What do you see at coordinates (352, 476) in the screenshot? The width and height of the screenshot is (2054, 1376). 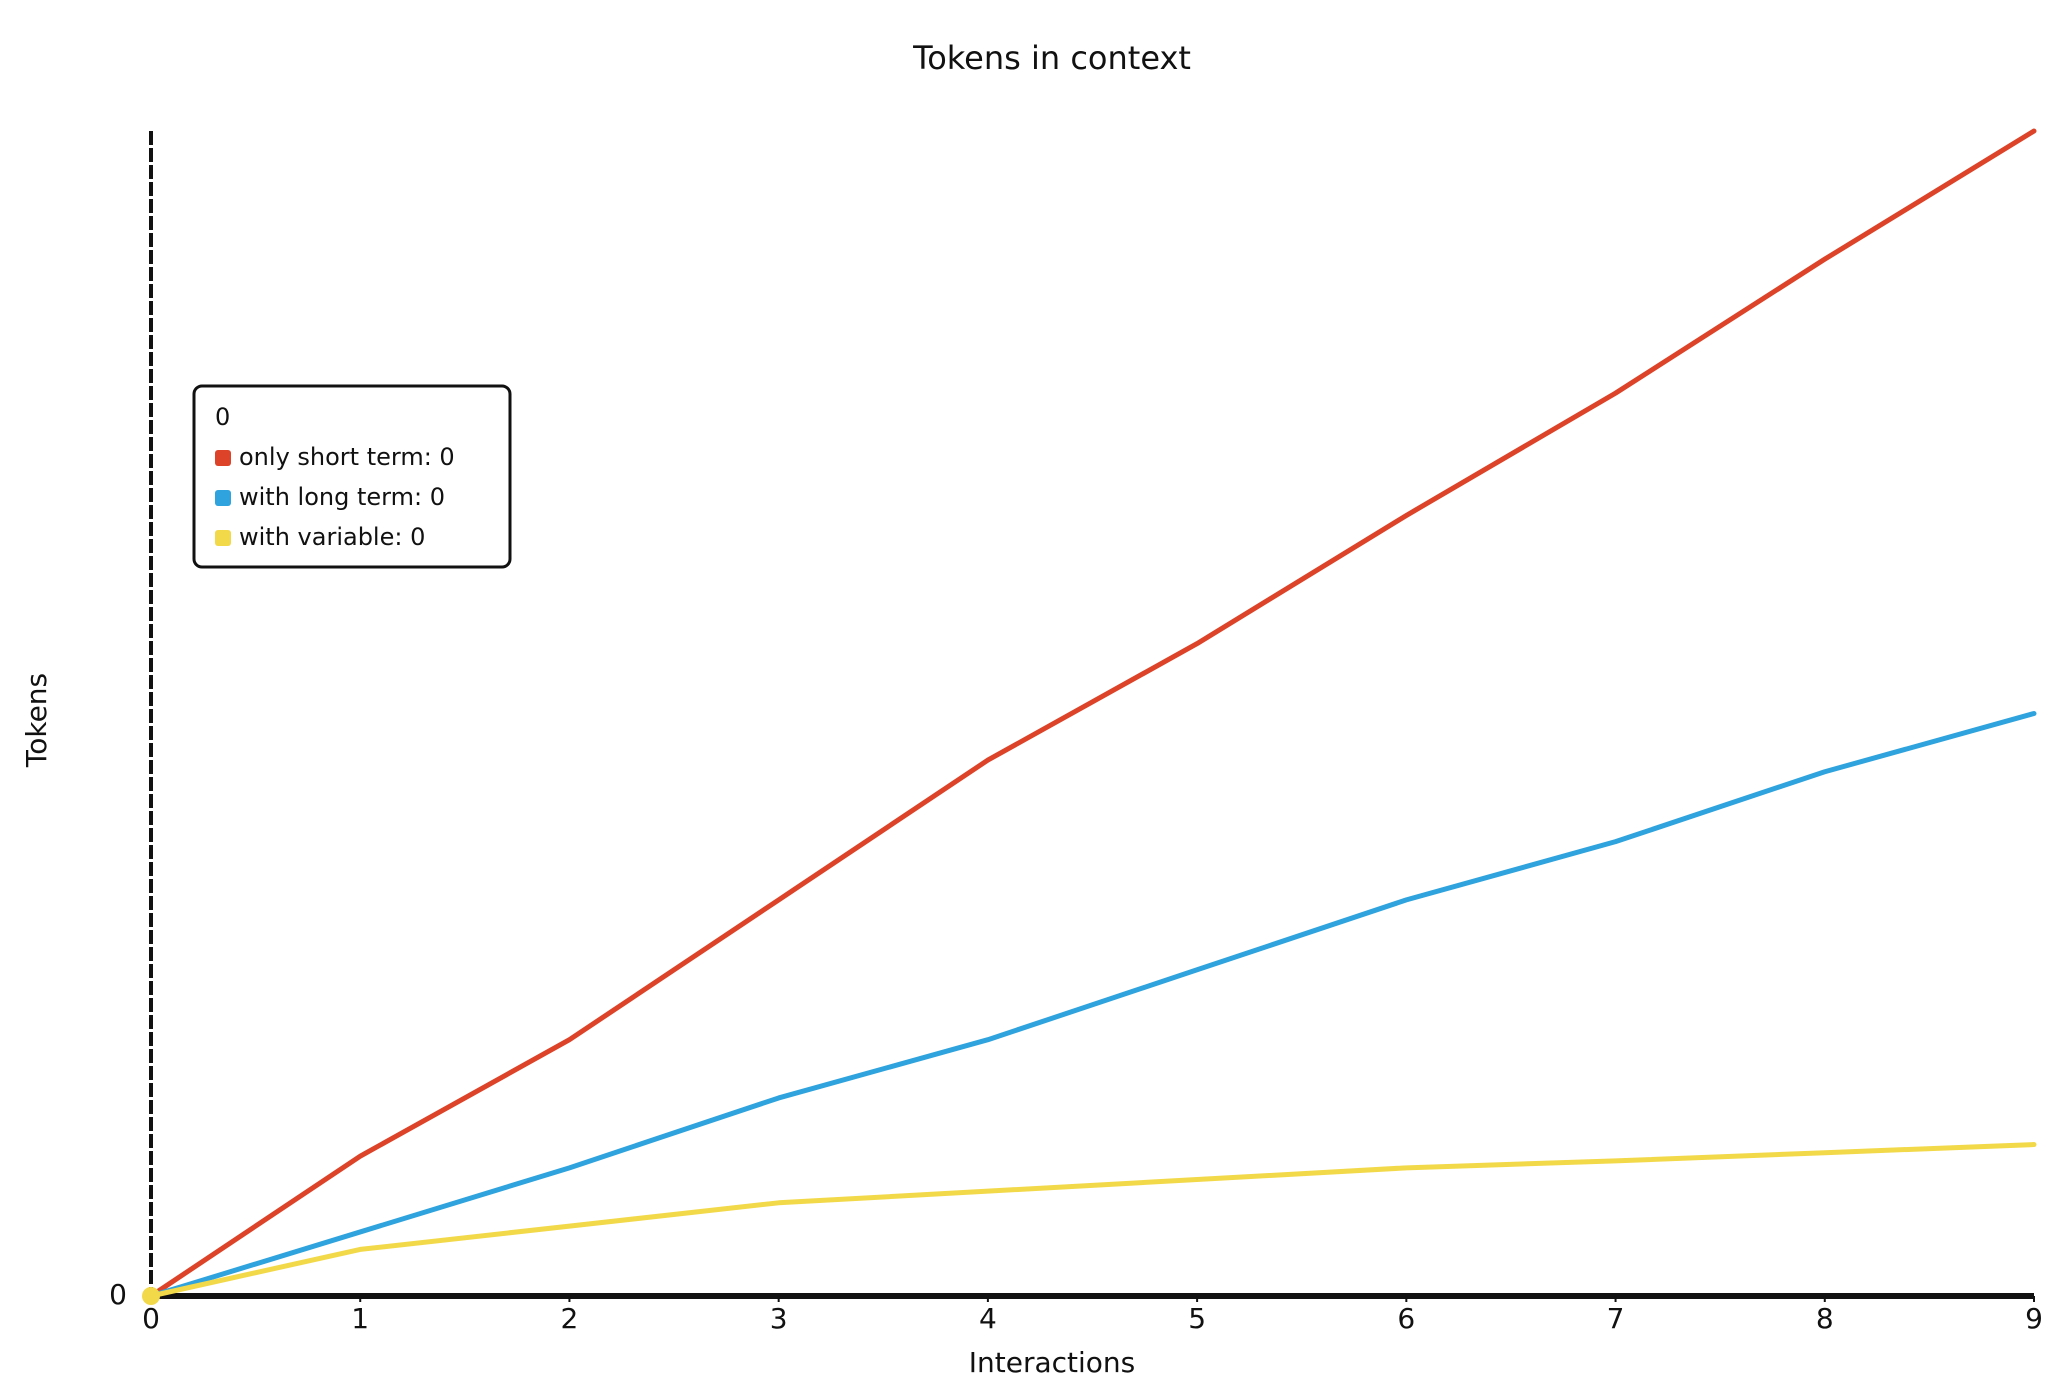 I see `legend-box` at bounding box center [352, 476].